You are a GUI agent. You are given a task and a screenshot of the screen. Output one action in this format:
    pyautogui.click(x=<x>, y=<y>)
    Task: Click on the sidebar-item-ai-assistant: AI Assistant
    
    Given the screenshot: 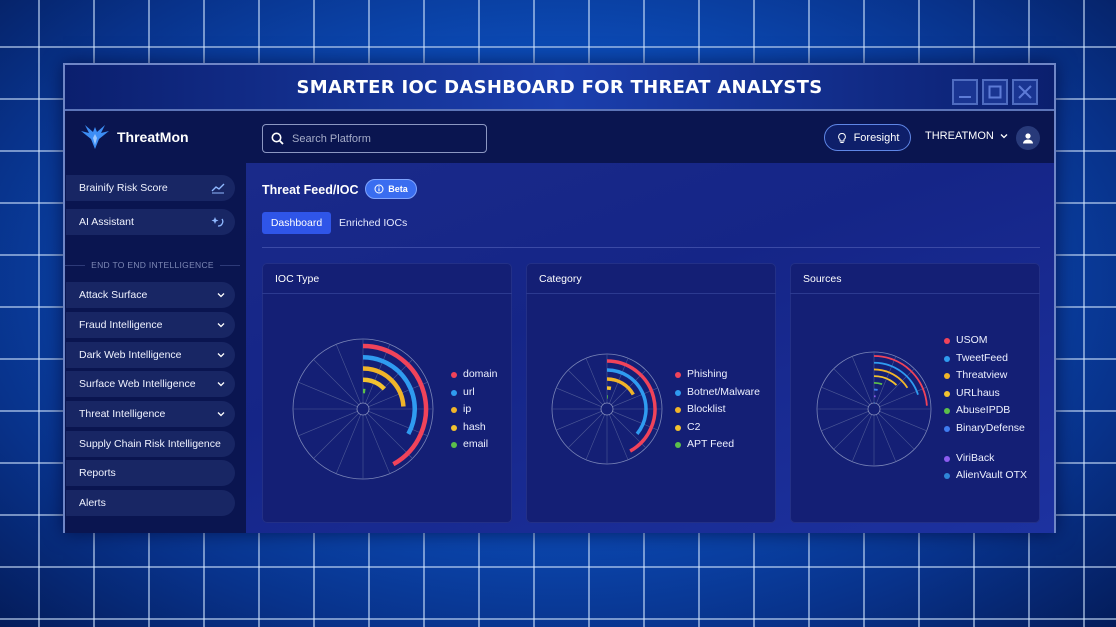 What is the action you would take?
    pyautogui.click(x=150, y=222)
    